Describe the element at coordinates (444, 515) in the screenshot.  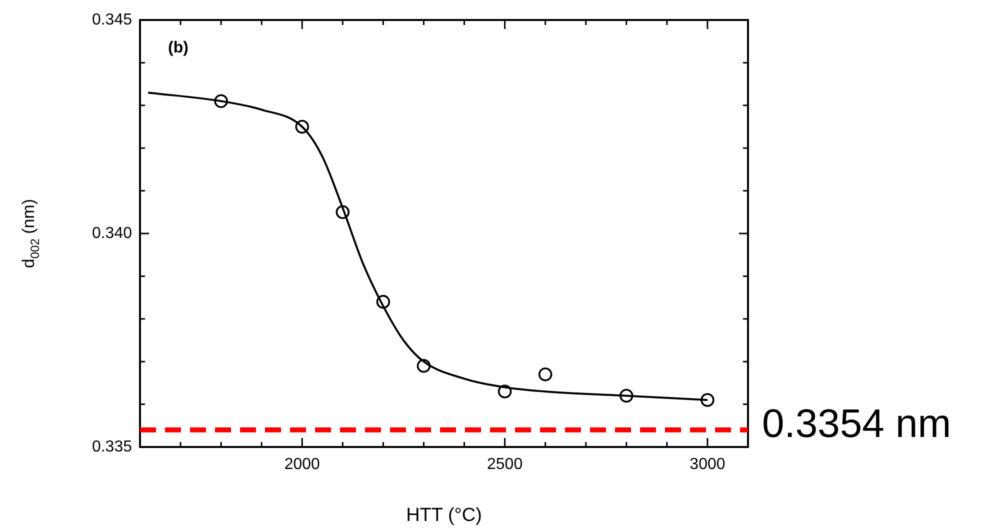
I see `x-axis-title: HTT (°C)` at that location.